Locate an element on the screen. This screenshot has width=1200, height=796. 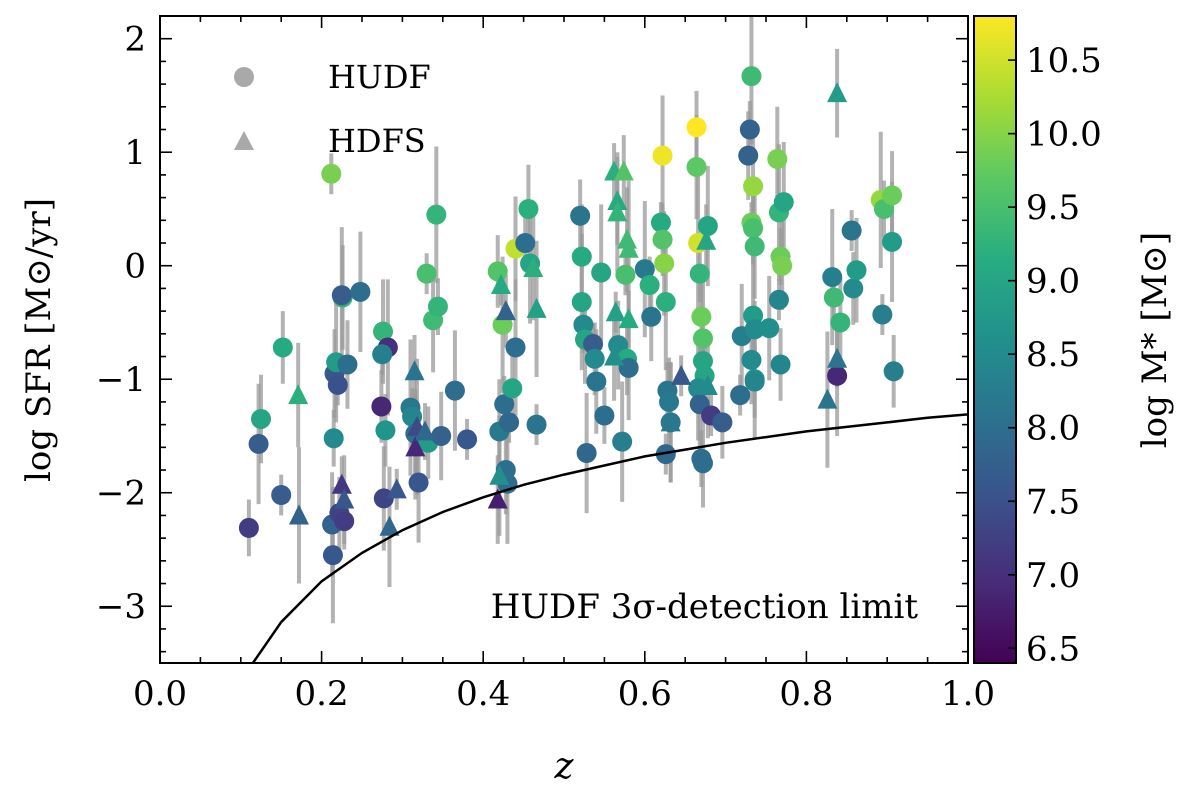
colorbar-tick-label: 10.0 is located at coordinates (1064, 135).